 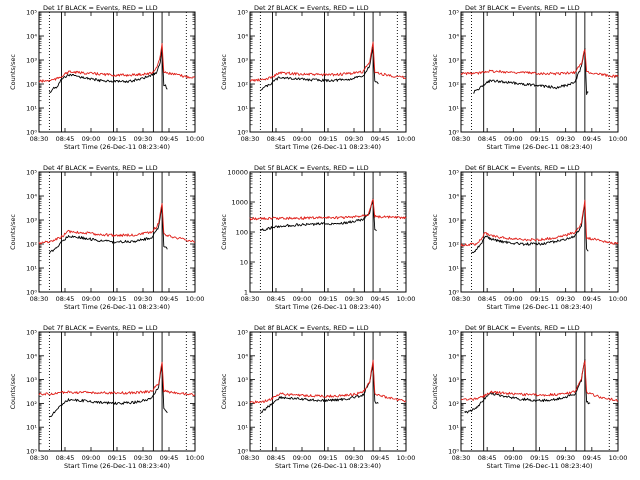 What do you see at coordinates (239, 203) in the screenshot?
I see `y-tick-label: 1000` at bounding box center [239, 203].